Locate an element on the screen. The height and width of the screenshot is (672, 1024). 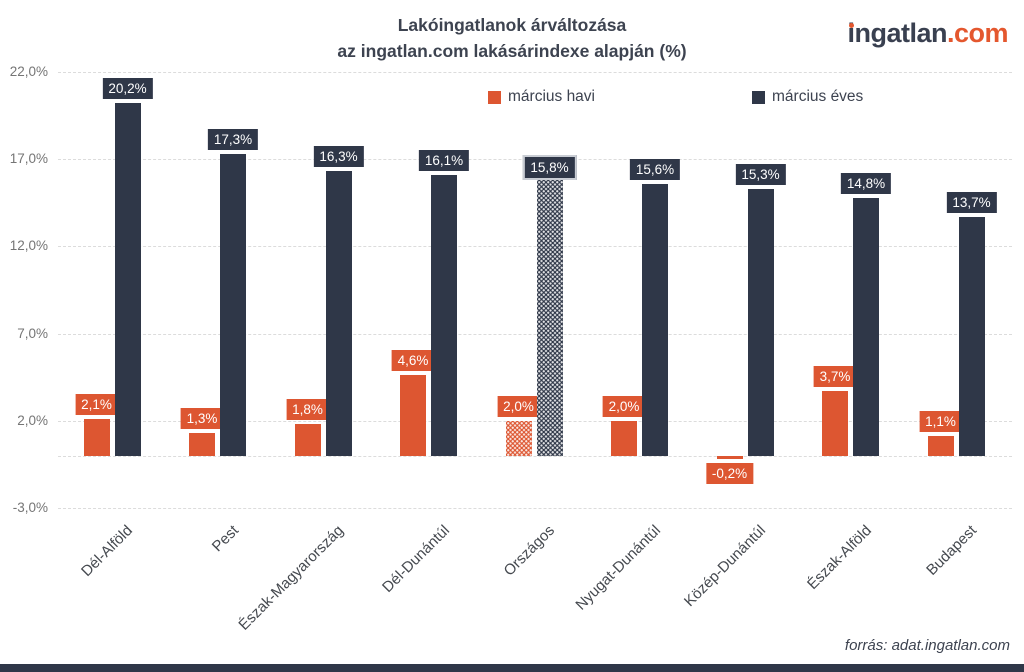
bar-value-label: 1,1% is located at coordinates (940, 422).